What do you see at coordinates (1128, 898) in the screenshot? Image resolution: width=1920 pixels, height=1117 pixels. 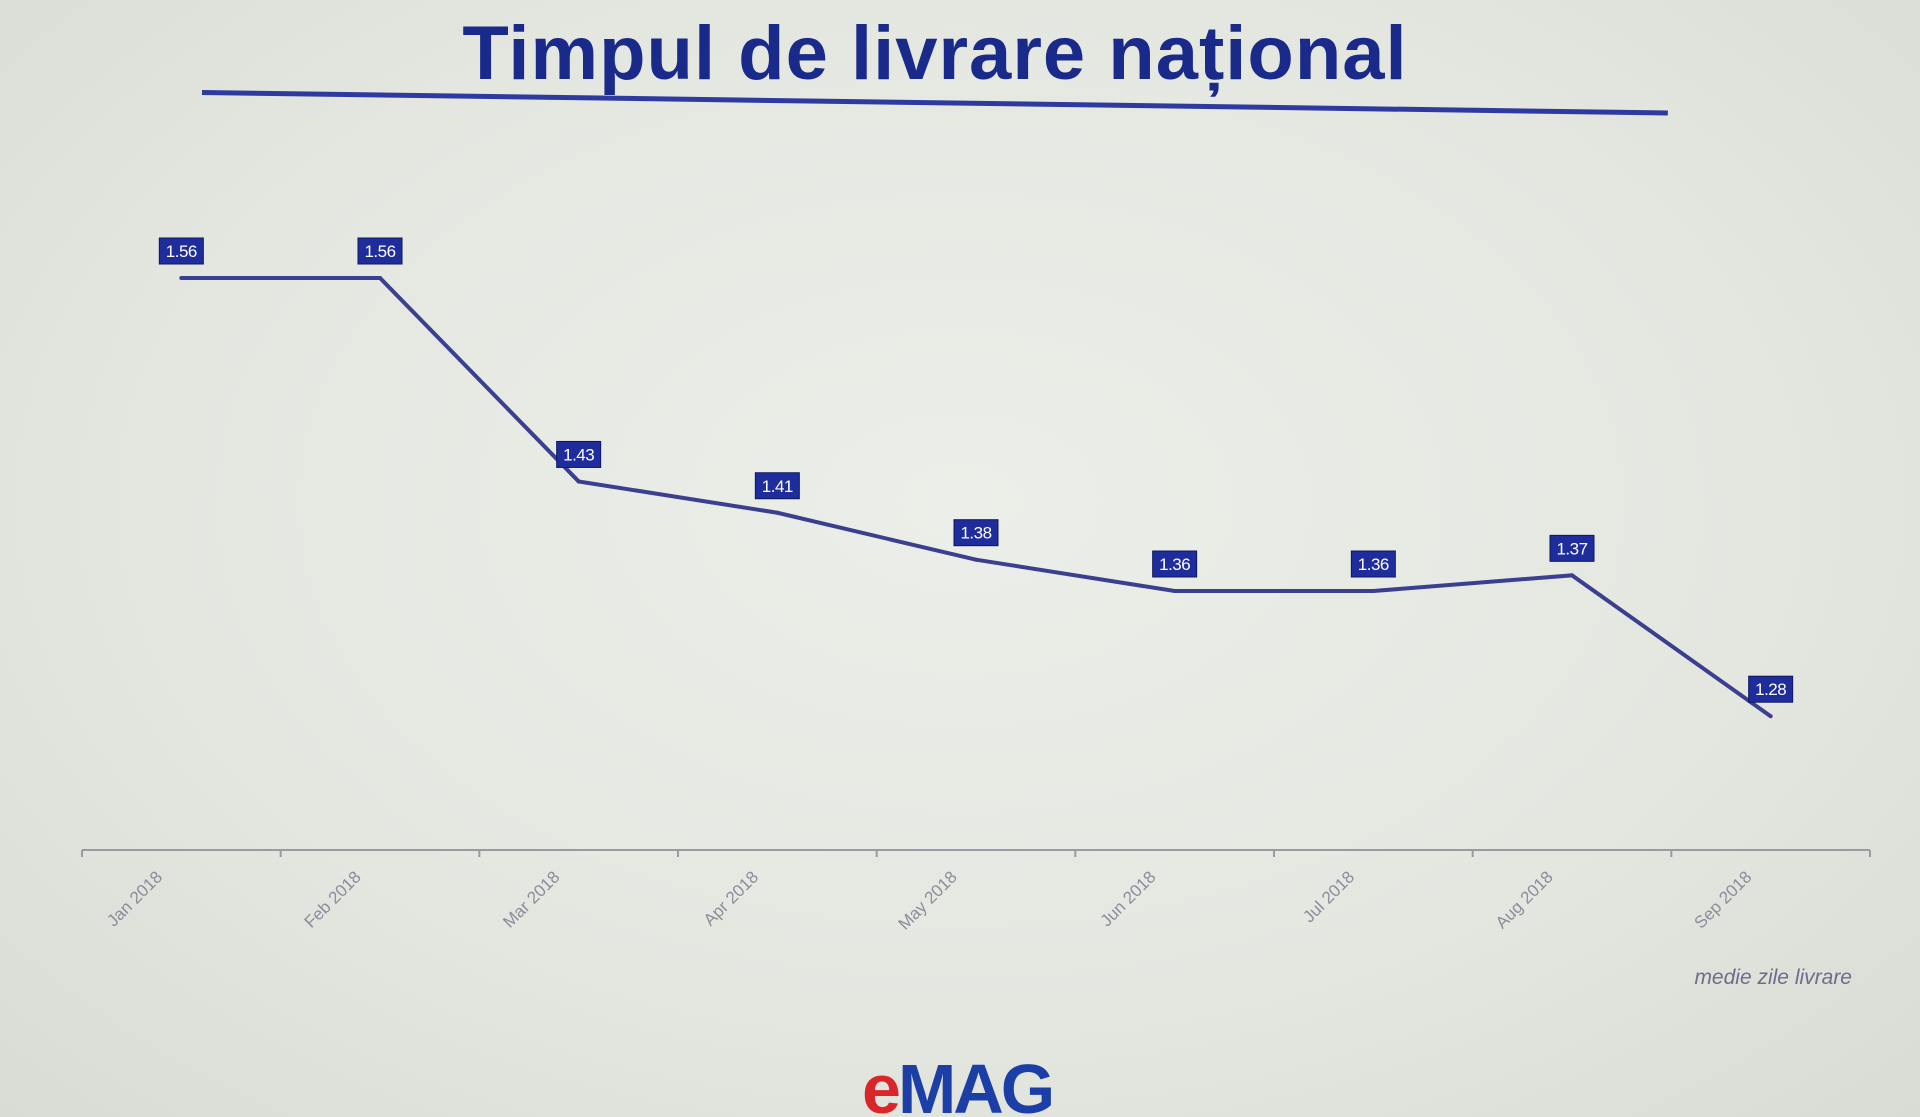 I see `x-tick-label: Jun 2018` at bounding box center [1128, 898].